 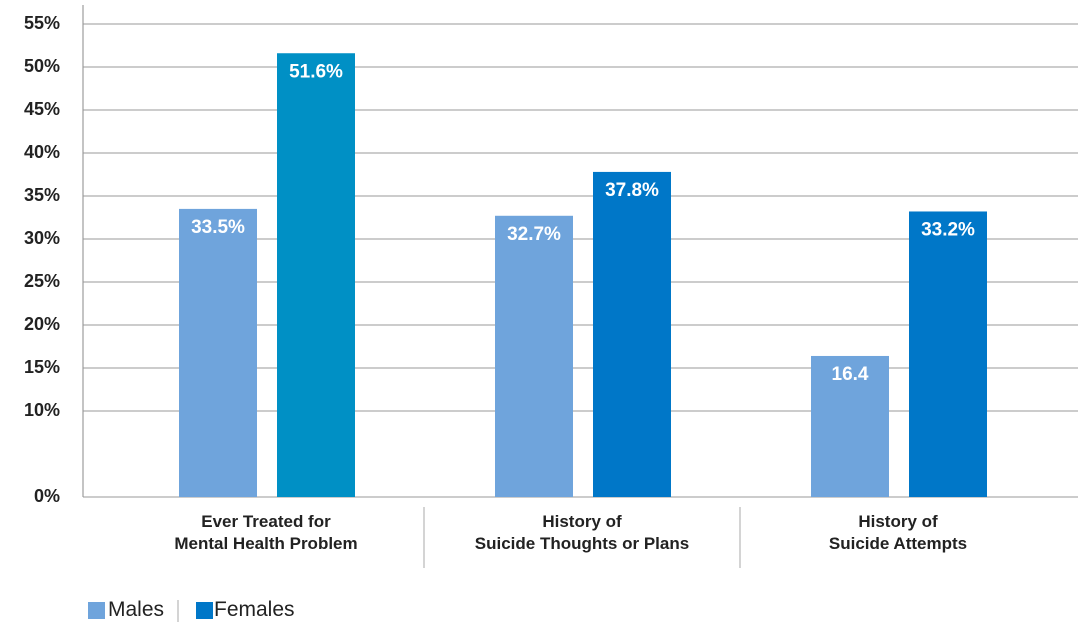 What do you see at coordinates (266, 532) in the screenshot?
I see `x-tick-label: Ever Treated for Mental Health Problem` at bounding box center [266, 532].